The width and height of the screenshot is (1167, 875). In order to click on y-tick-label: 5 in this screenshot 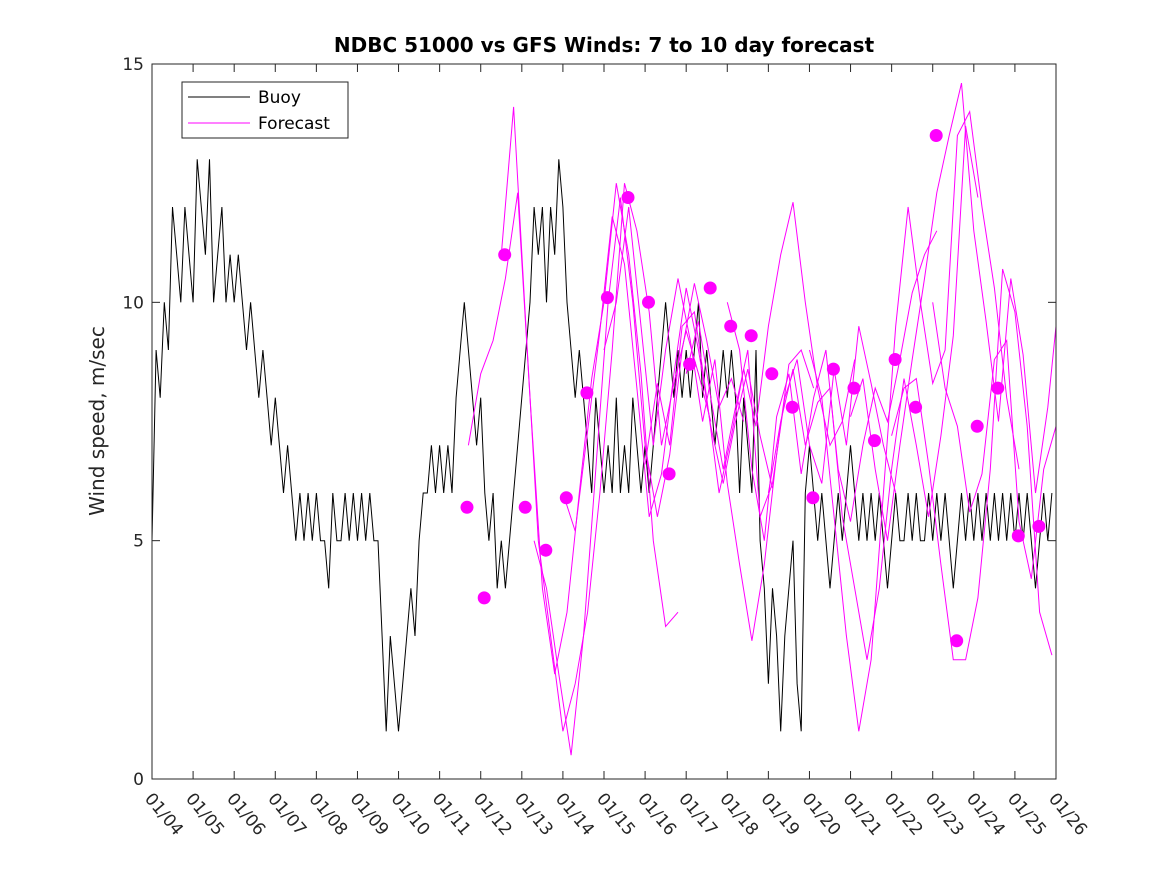, I will do `click(138, 542)`.